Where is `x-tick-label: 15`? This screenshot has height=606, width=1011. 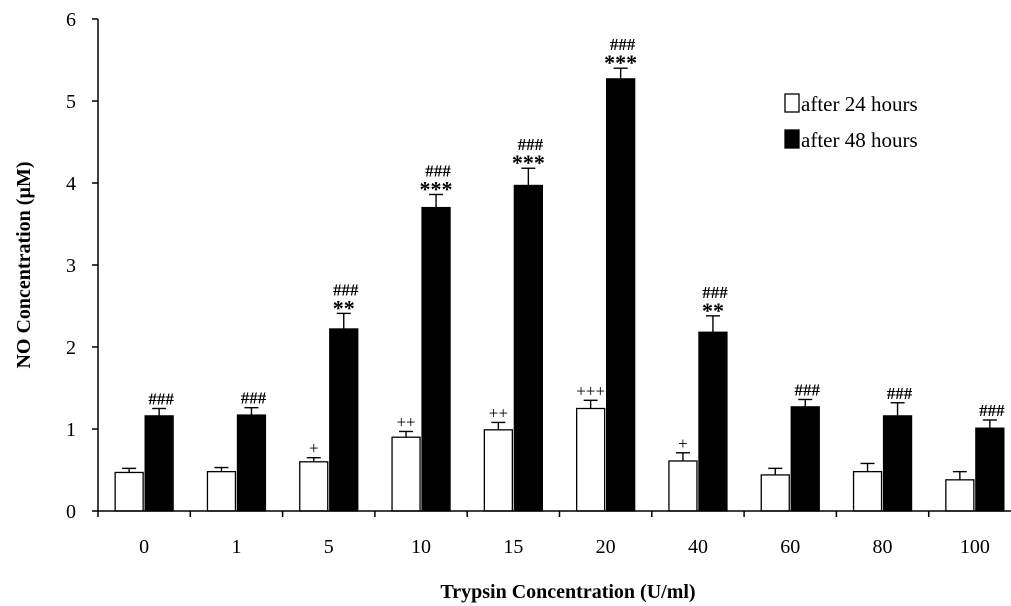 x-tick-label: 15 is located at coordinates (513, 547).